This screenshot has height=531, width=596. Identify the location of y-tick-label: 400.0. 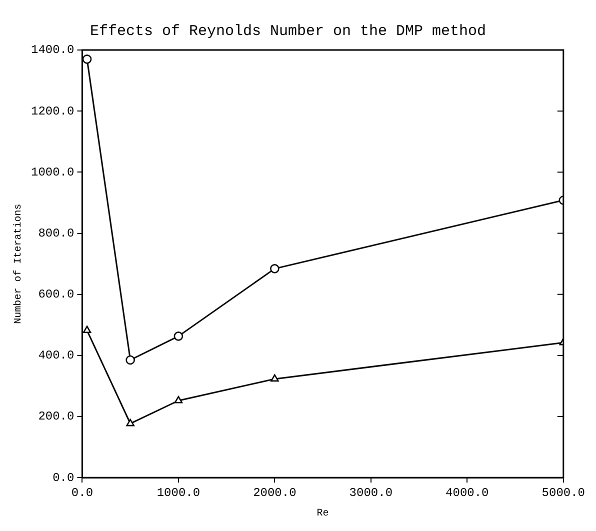
(56, 355).